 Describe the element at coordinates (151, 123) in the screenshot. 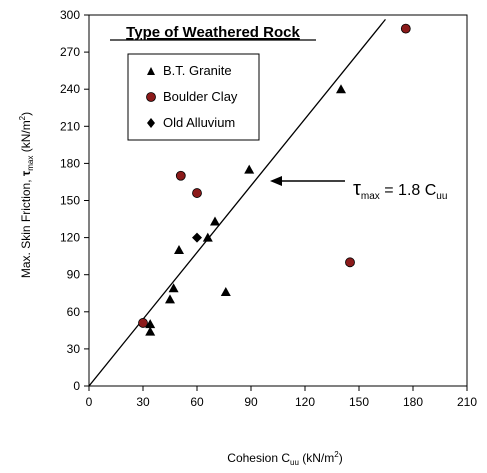

I see `legend-diamond-icon` at that location.